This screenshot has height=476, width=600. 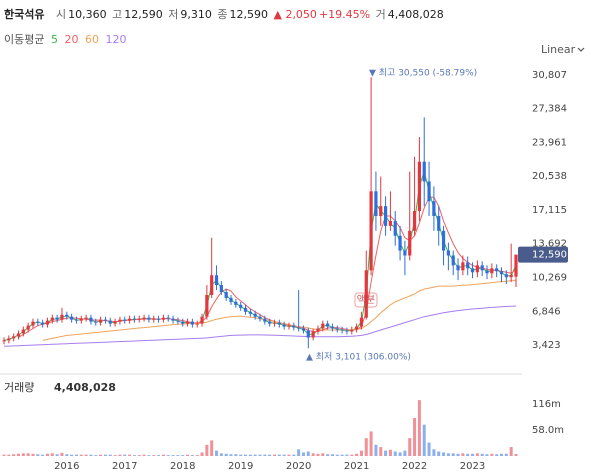 What do you see at coordinates (546, 404) in the screenshot?
I see `volume-tick-label: 116m` at bounding box center [546, 404].